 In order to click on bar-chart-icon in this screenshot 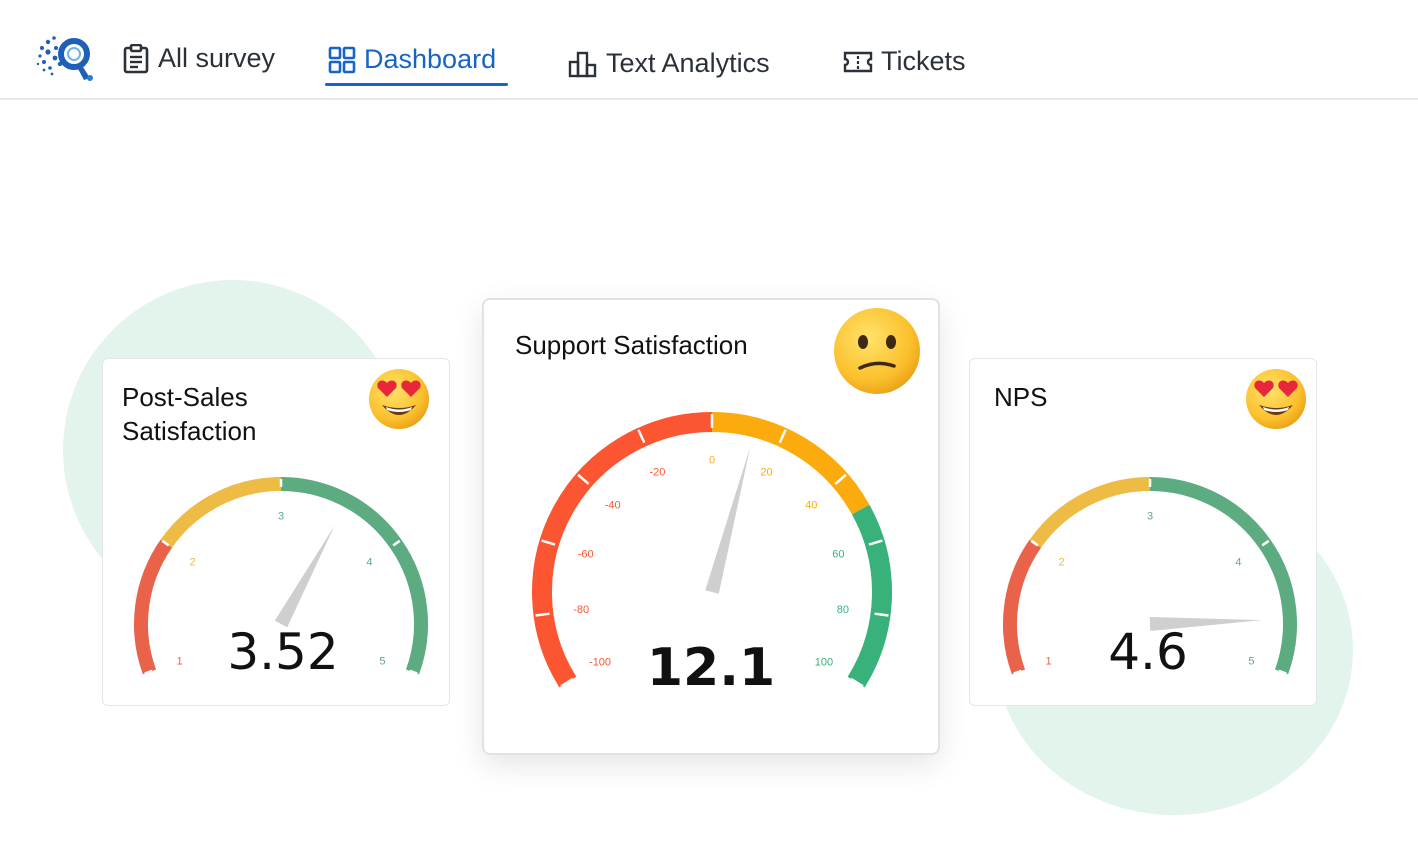, I will do `click(582, 64)`.